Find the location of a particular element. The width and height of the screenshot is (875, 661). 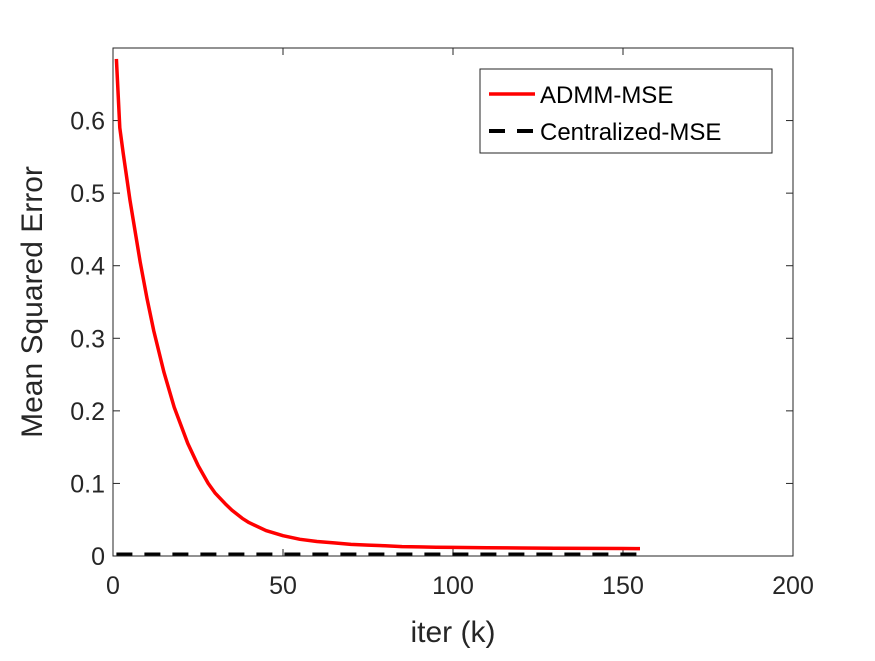

x-axis-label: iter (k) is located at coordinates (453, 632).